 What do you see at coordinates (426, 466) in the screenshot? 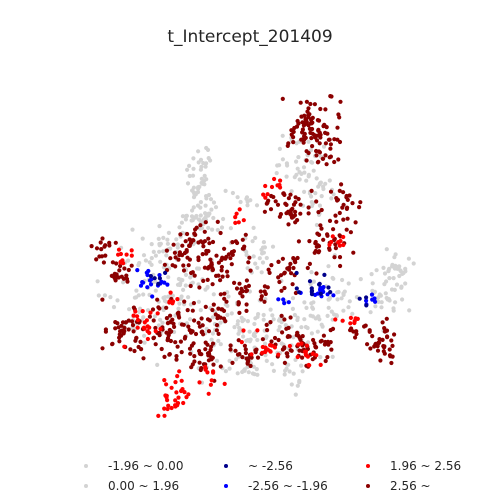
I see `legend-label: 1.96 ~ 2.56` at bounding box center [426, 466].